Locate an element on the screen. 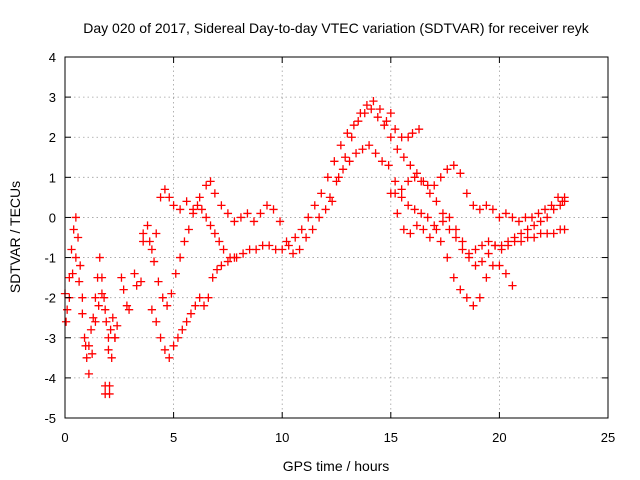  y-tick-label: -3 is located at coordinates (50, 338).